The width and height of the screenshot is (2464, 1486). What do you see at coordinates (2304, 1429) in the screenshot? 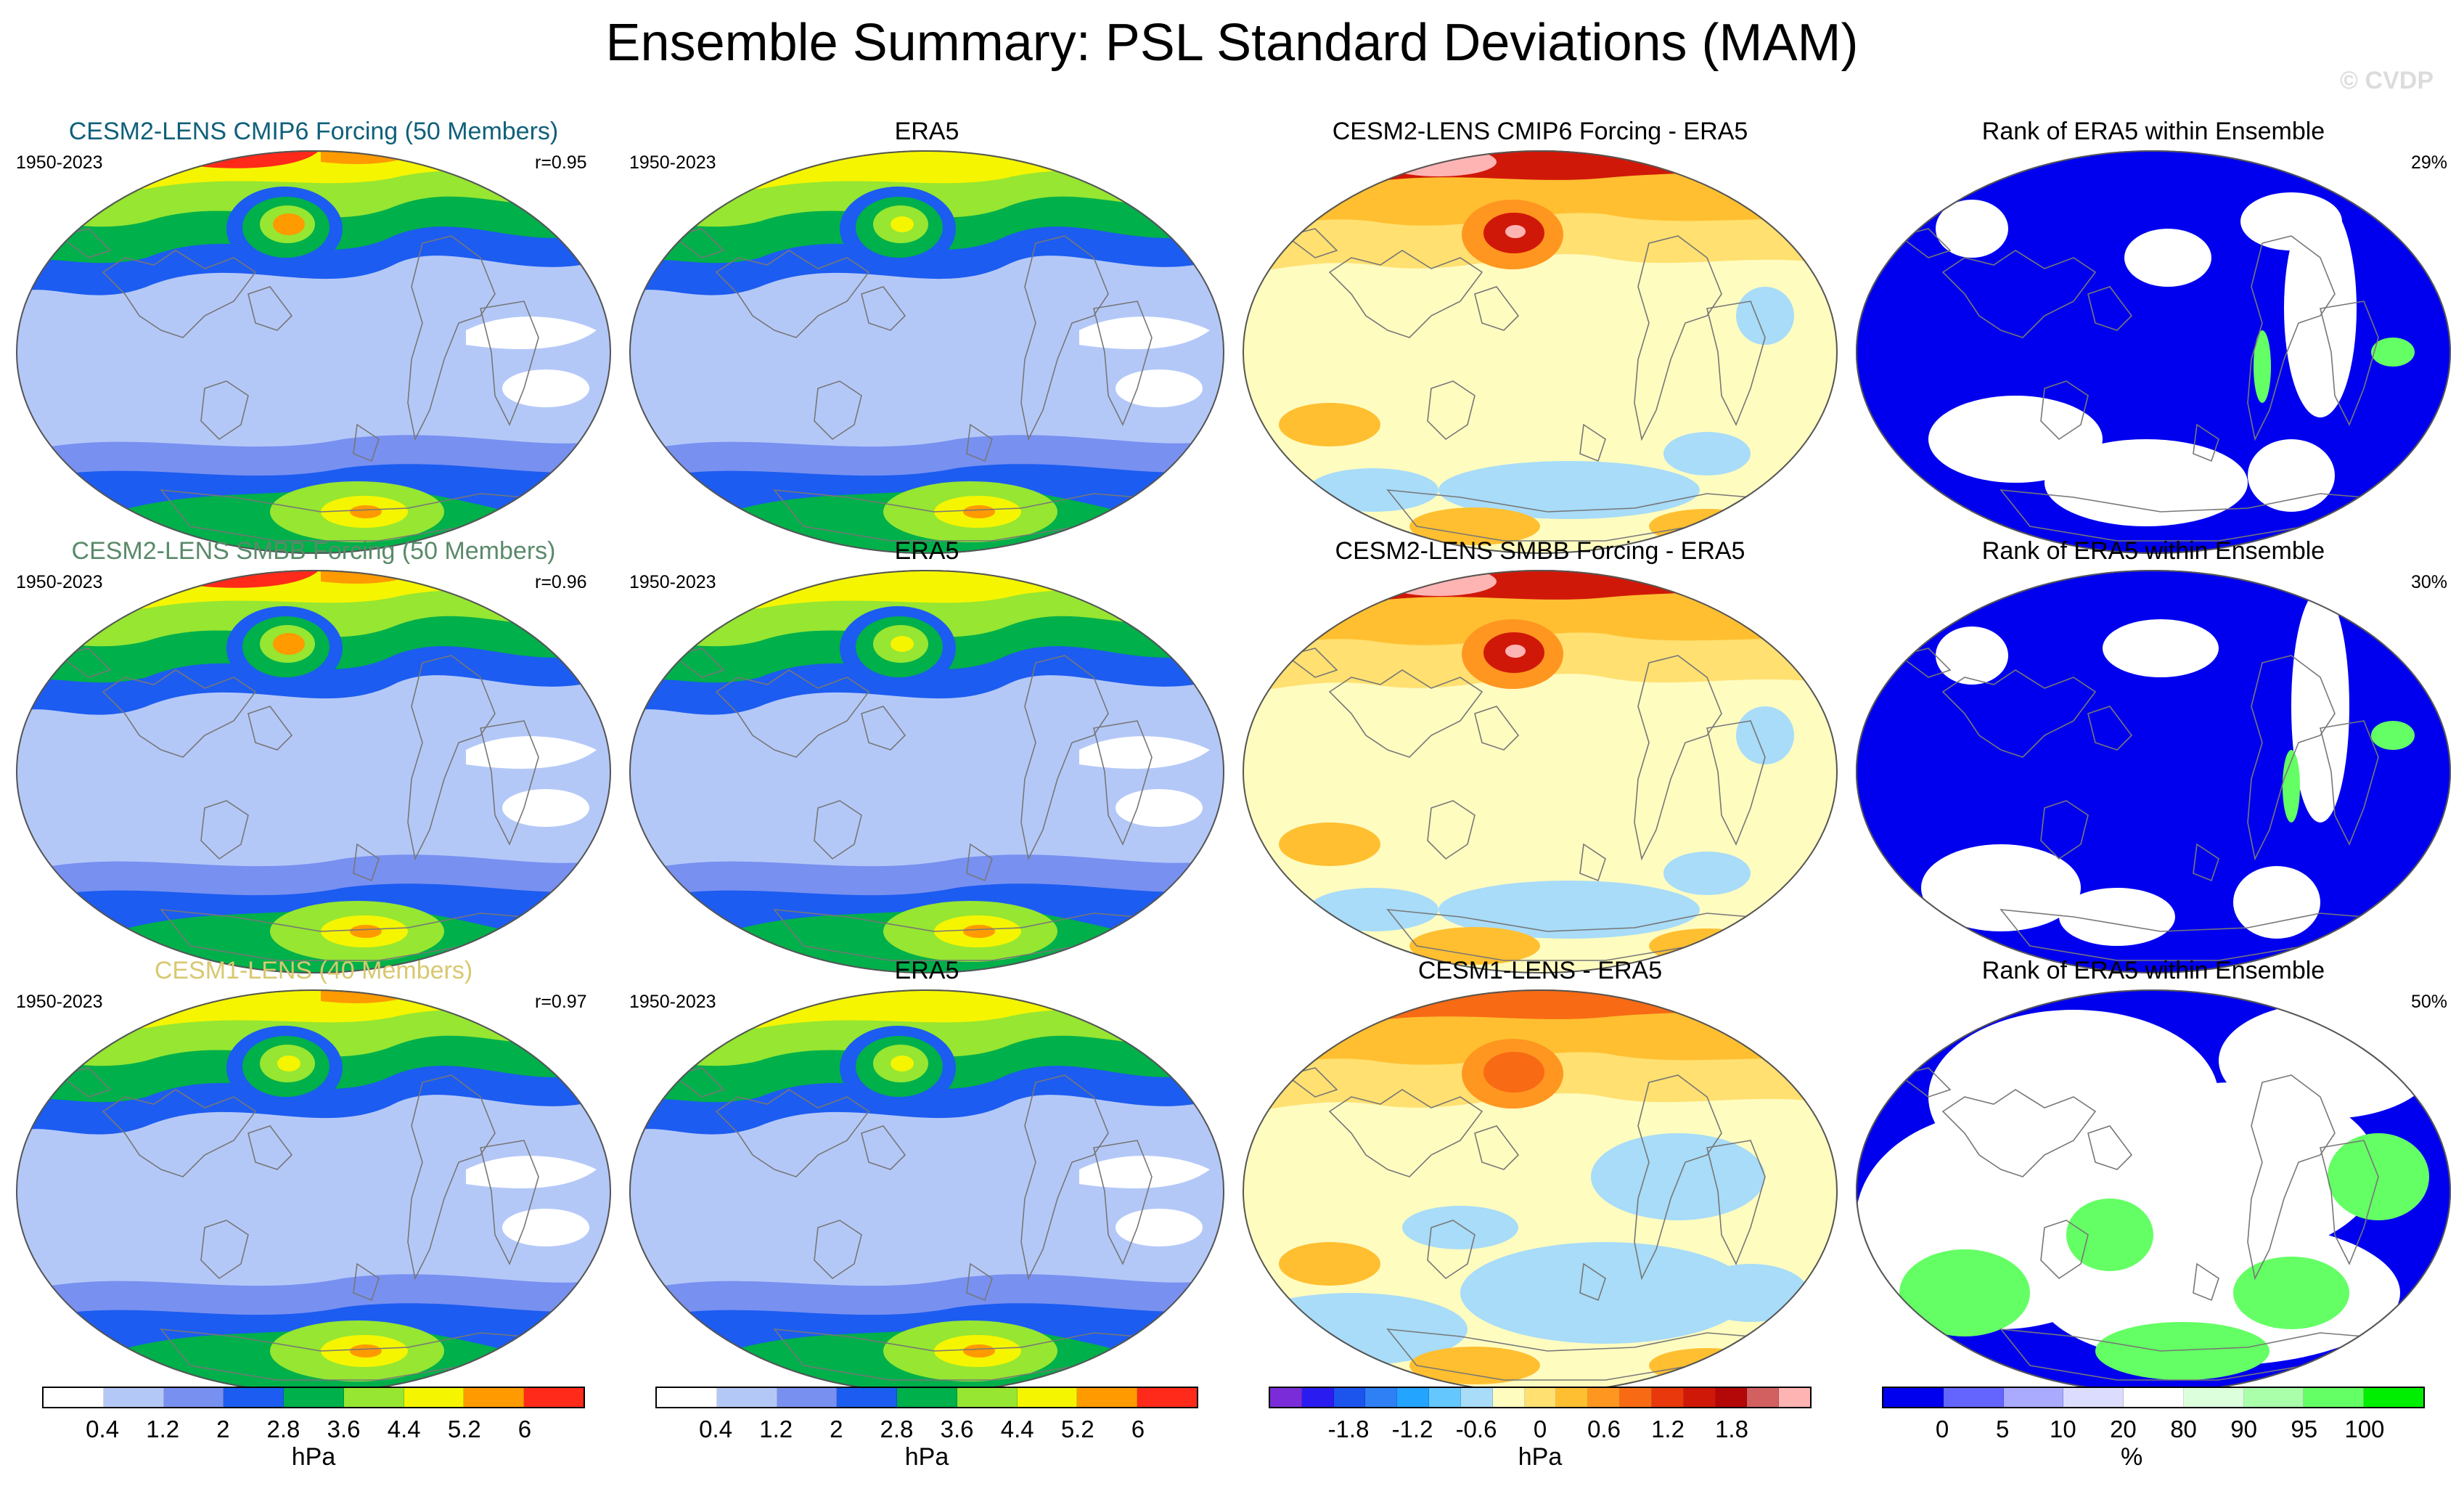
I see `colorbar-tick-label: 95` at bounding box center [2304, 1429].